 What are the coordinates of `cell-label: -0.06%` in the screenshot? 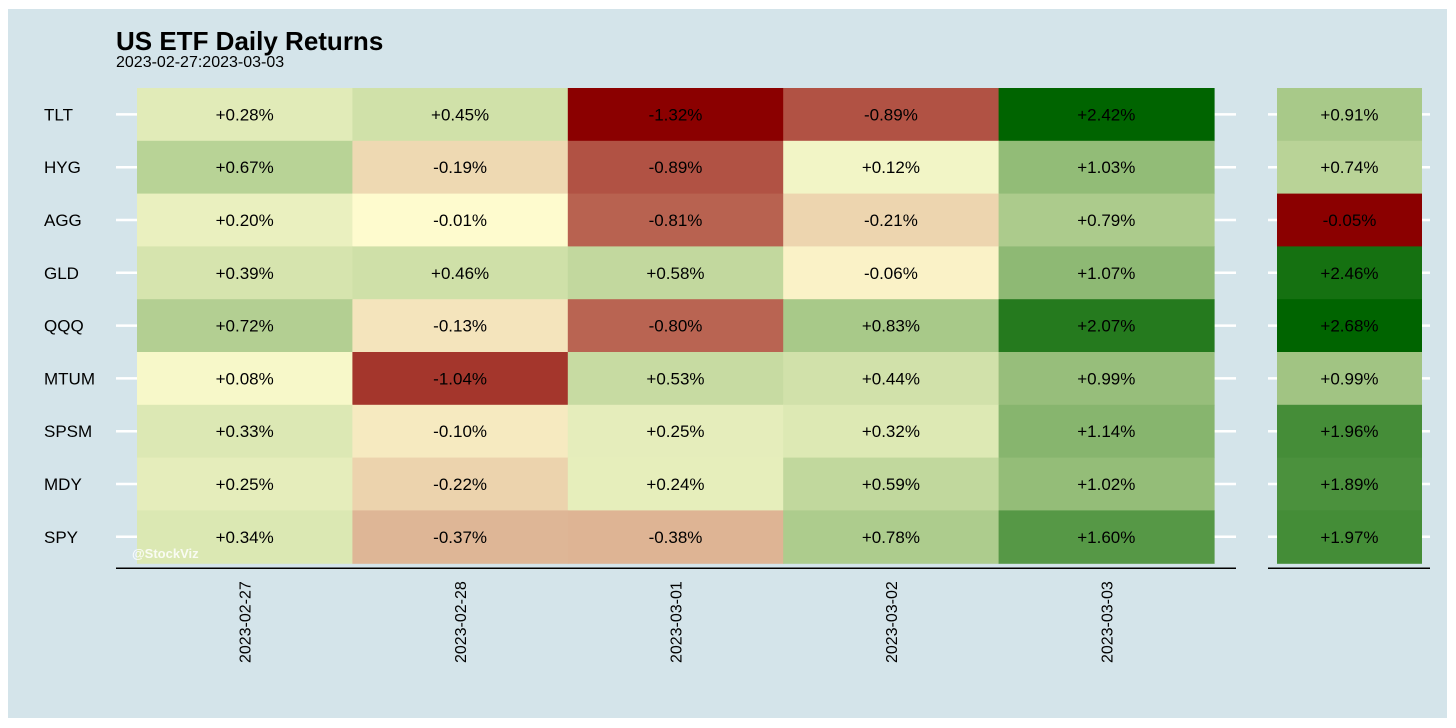 It's located at (891, 273).